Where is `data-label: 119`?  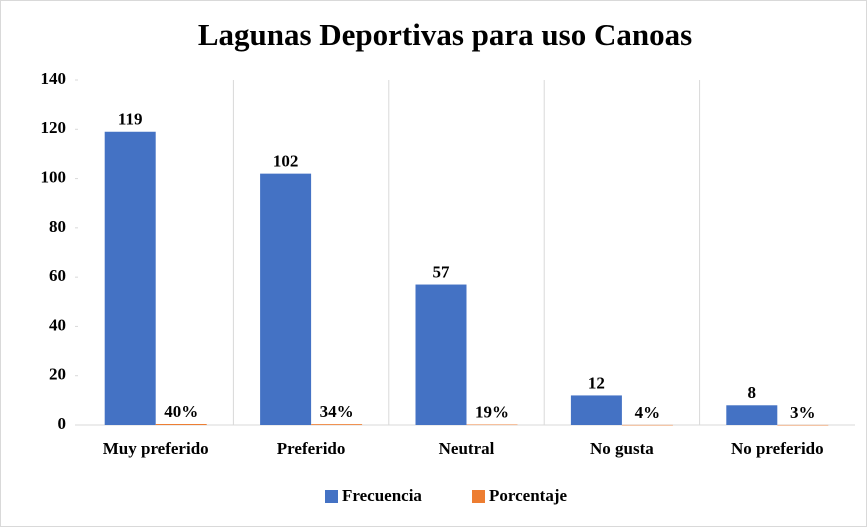 data-label: 119 is located at coordinates (130, 119).